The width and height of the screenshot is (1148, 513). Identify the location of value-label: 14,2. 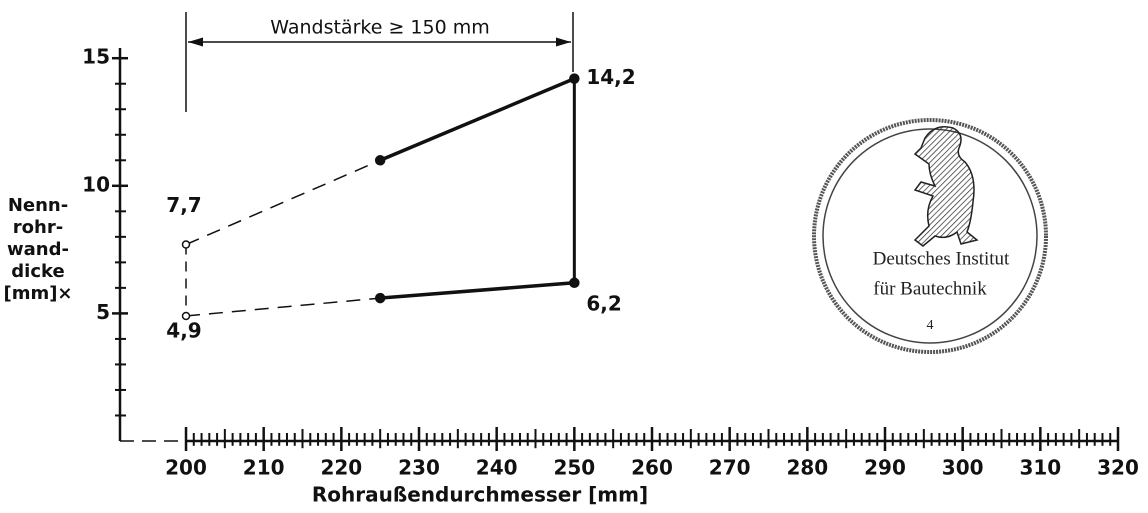
(610, 77).